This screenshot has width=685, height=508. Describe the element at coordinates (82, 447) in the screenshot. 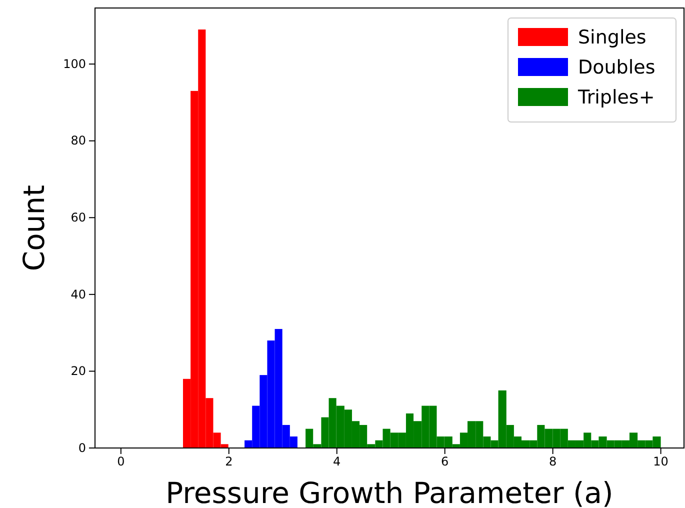

I see `y-tick-label: 0` at that location.